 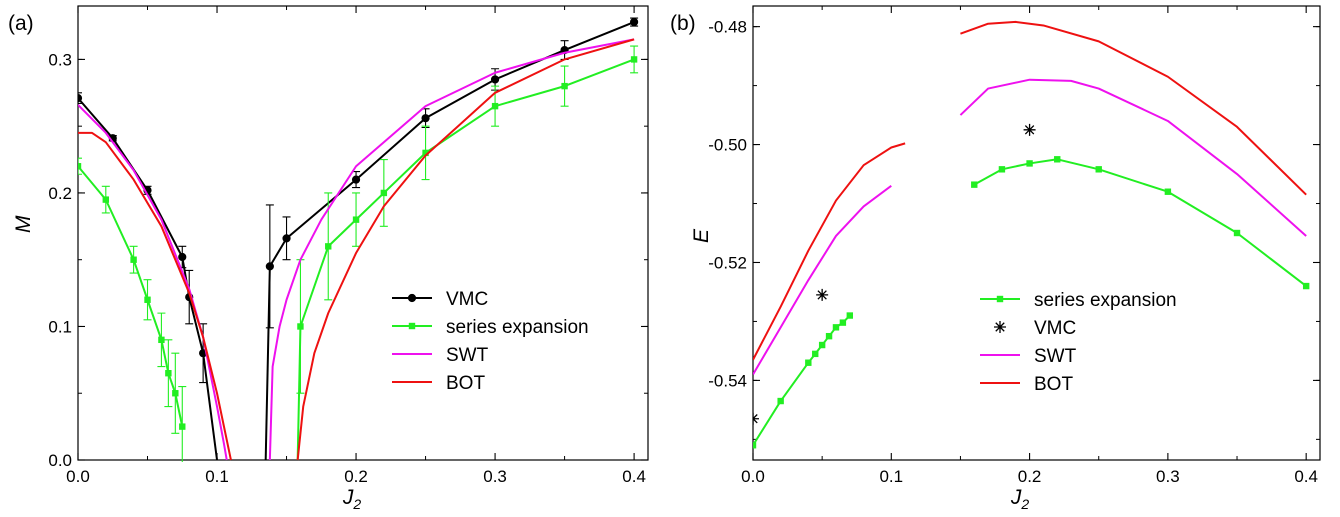 I want to click on panel-label: (b), so click(x=683, y=23).